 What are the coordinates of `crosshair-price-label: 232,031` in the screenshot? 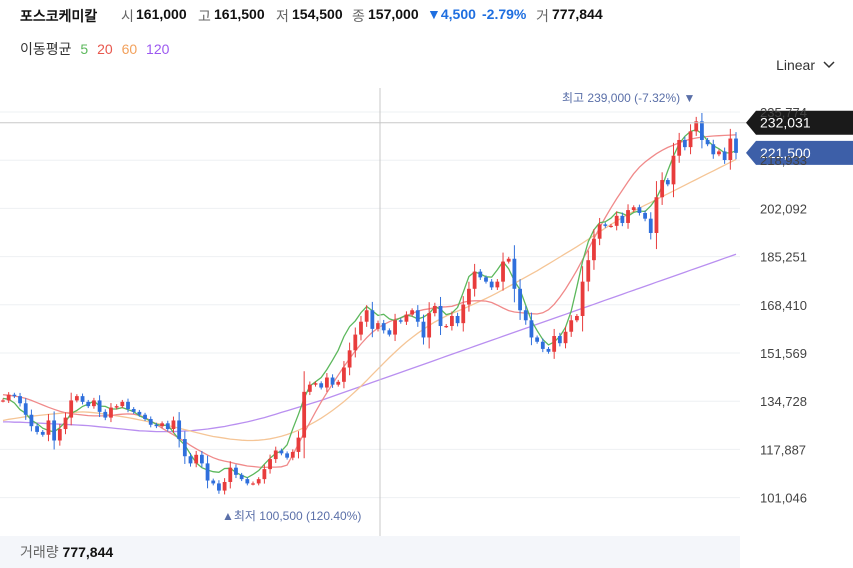 It's located at (785, 123).